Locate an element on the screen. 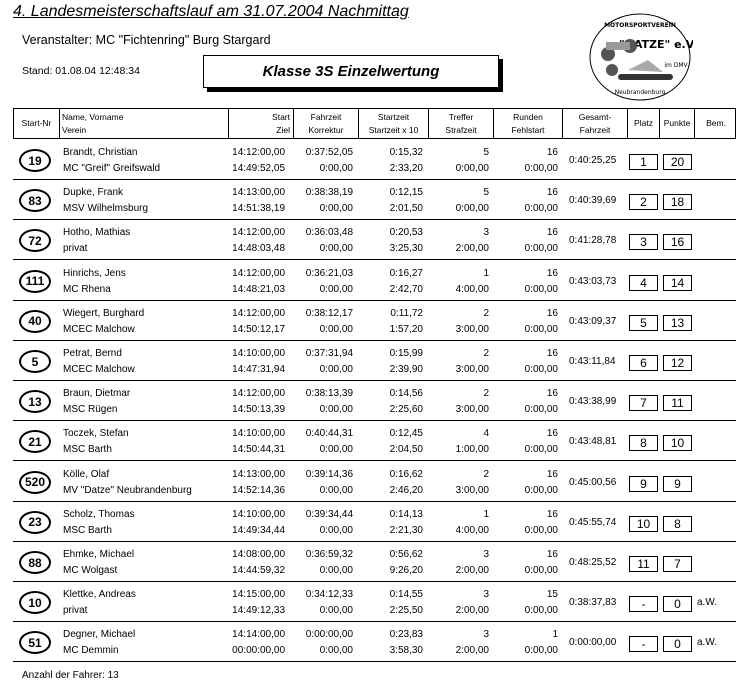  cell-fahrzeit: 0:00:00,00 is located at coordinates (329, 635).